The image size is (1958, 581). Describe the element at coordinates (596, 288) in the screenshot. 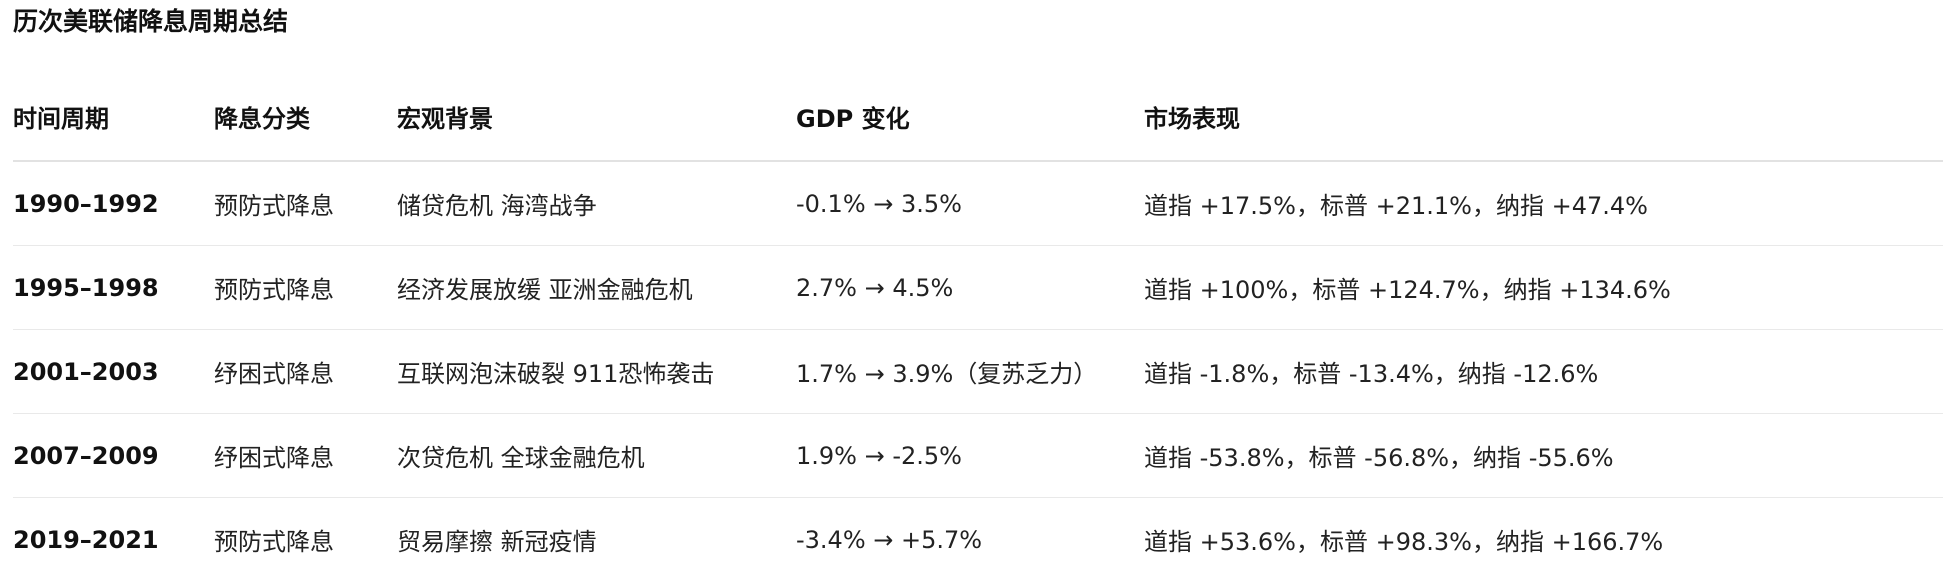

I see `background-cell: 经济发展放缓 亚洲金融危机` at that location.